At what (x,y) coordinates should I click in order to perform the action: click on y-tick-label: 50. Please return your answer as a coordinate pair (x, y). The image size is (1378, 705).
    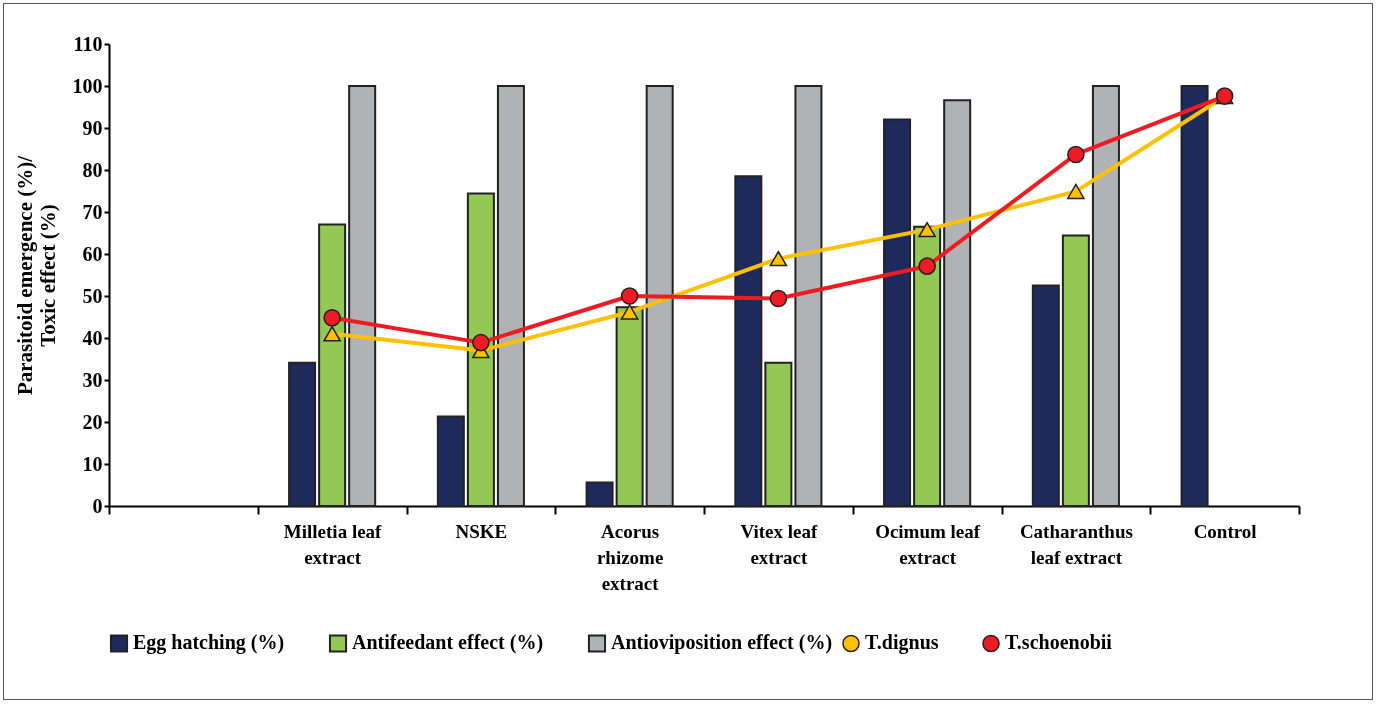
    Looking at the image, I should click on (92, 295).